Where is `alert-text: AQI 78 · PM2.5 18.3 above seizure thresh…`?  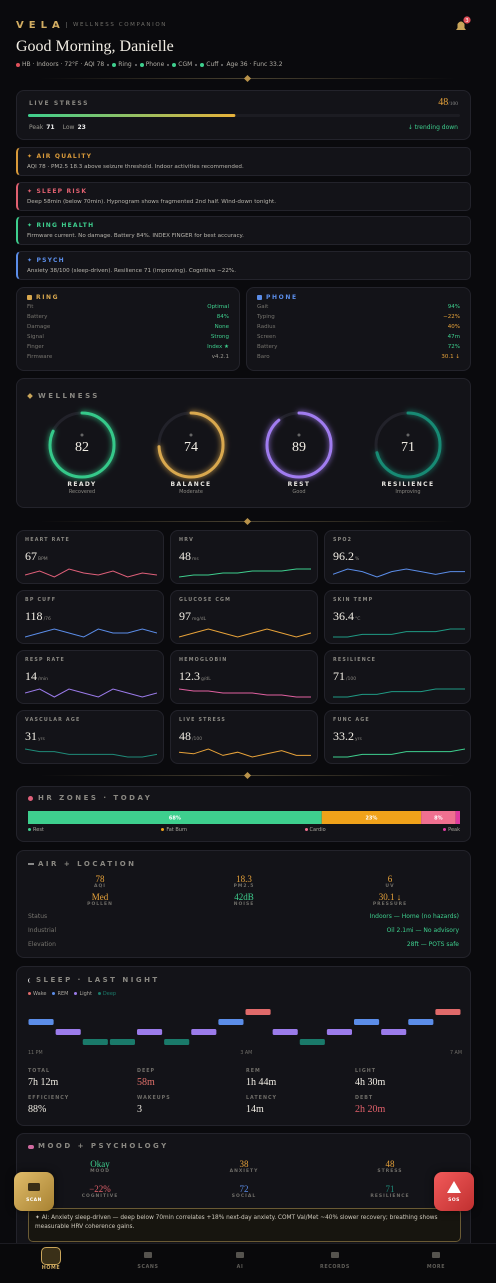
alert-text: AQI 78 · PM2.5 18.3 above seizure thresh… is located at coordinates (135, 167).